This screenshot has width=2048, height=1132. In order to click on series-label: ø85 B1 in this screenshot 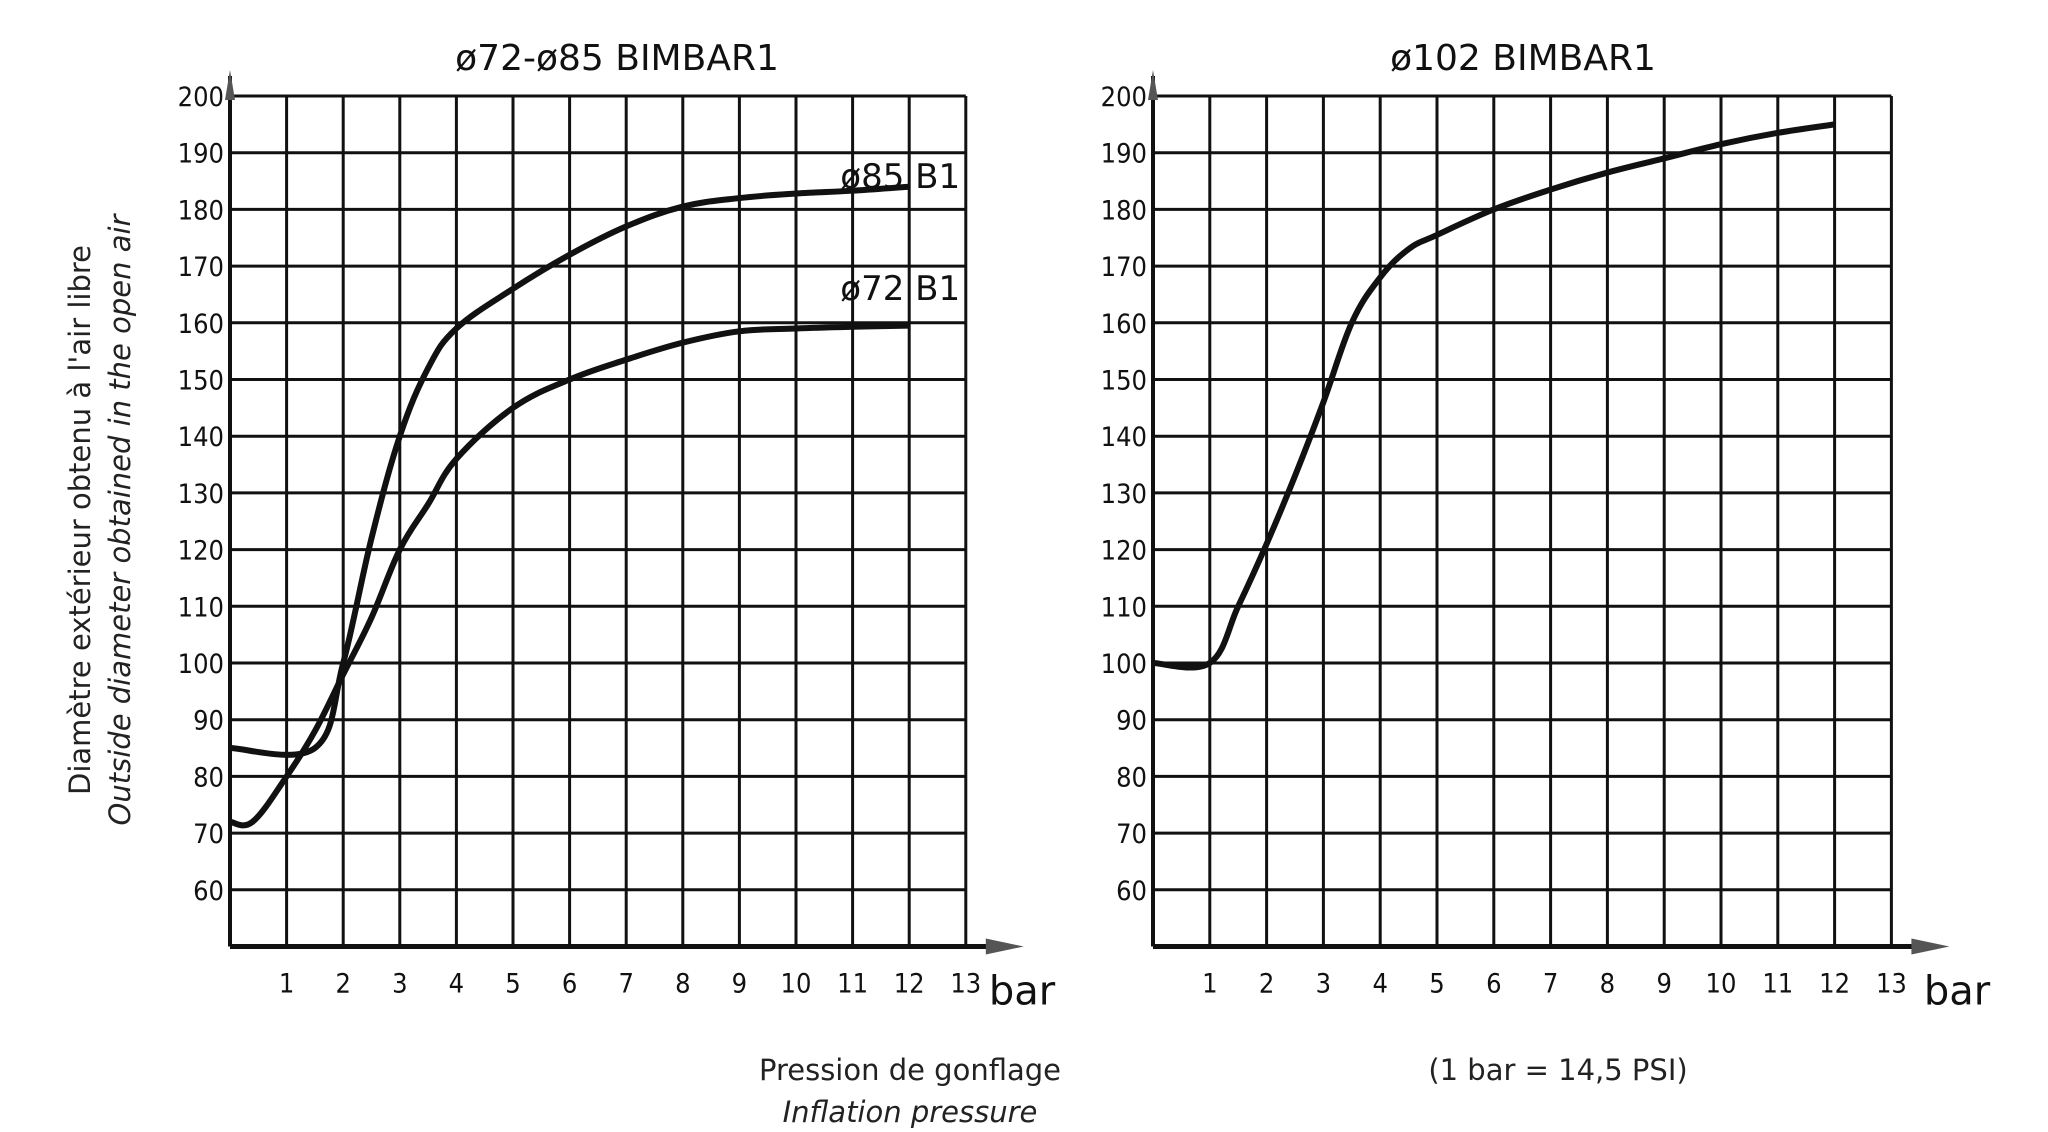, I will do `click(900, 177)`.